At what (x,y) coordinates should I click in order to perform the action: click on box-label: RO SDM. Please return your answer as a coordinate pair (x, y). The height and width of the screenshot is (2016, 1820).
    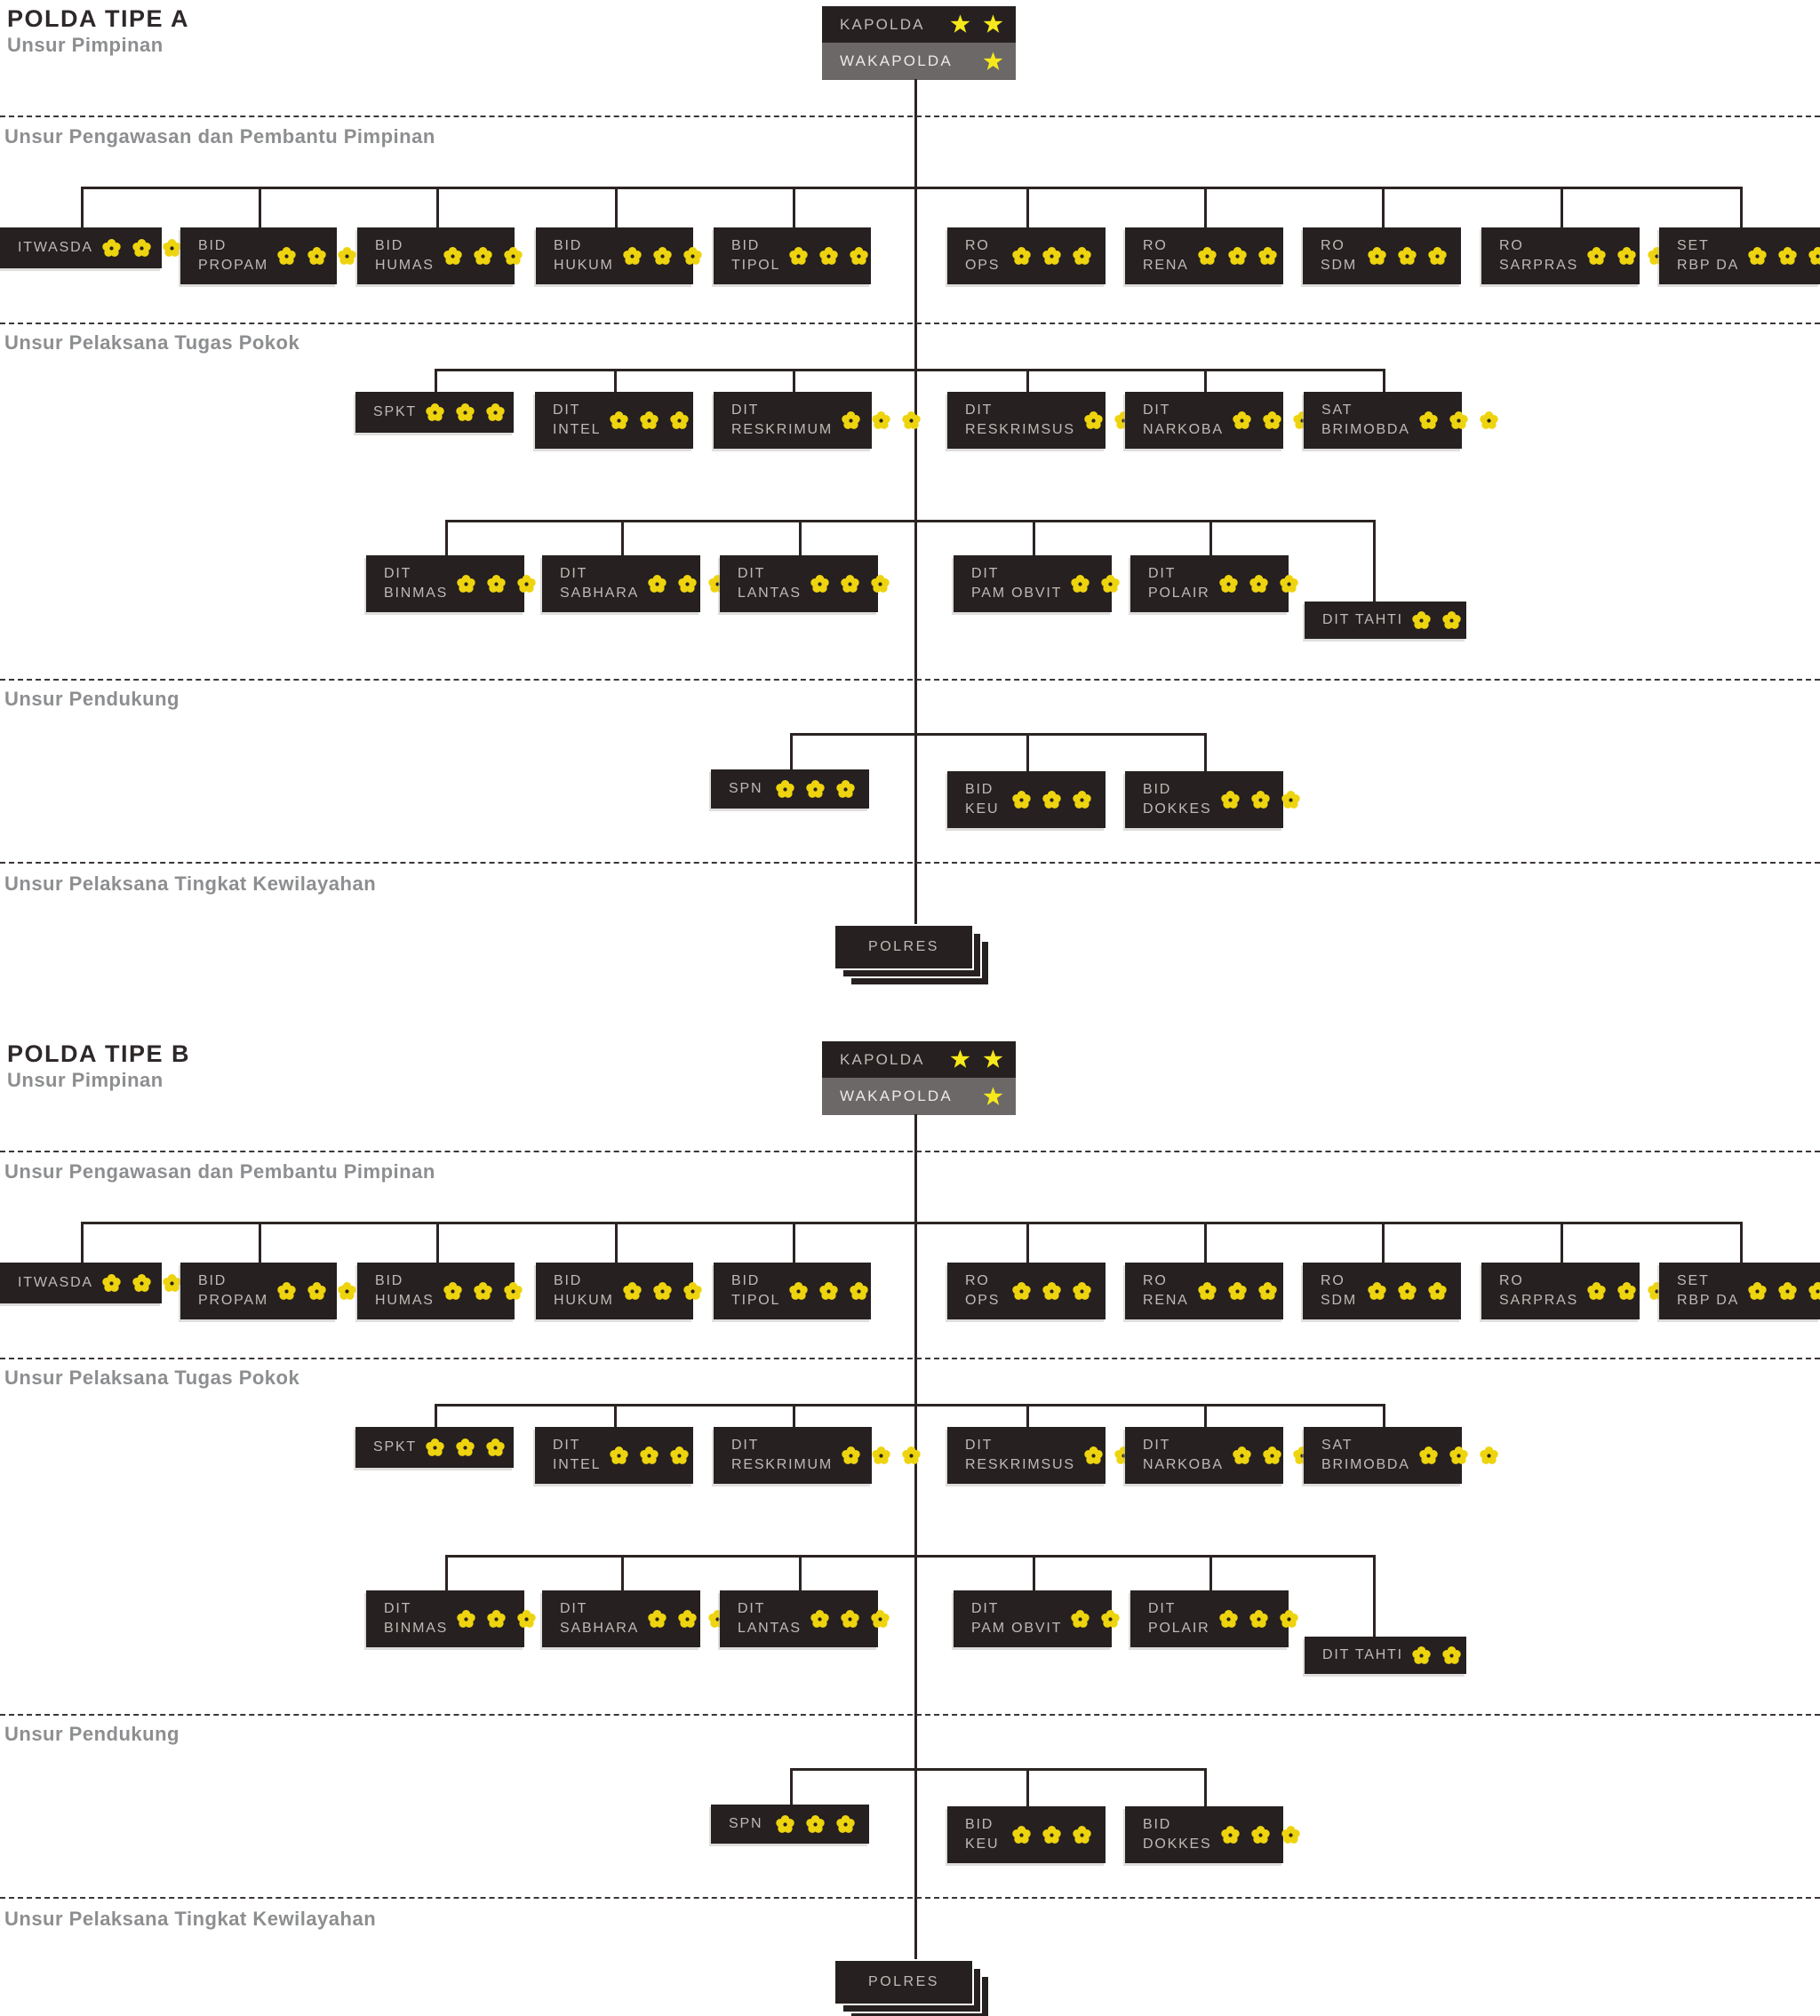
    Looking at the image, I should click on (1339, 1291).